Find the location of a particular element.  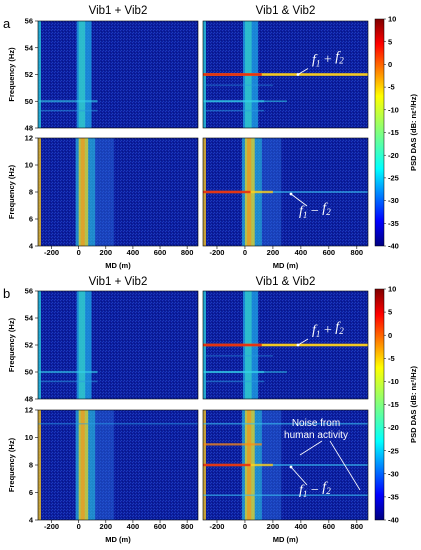

colorbar-label: PSD DAS (dB: nε²/Hz) is located at coordinates (413, 132).